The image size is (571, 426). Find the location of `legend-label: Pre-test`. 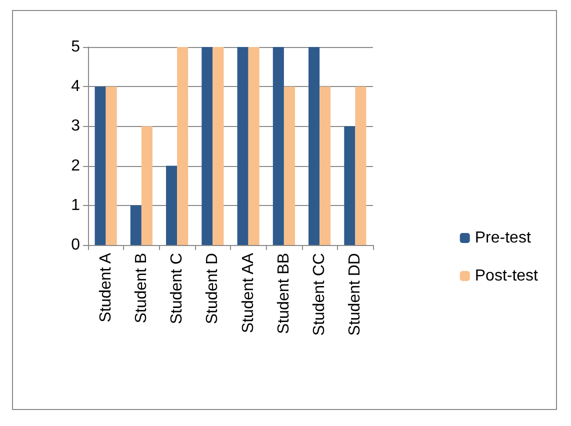

legend-label: Pre-test is located at coordinates (503, 238).